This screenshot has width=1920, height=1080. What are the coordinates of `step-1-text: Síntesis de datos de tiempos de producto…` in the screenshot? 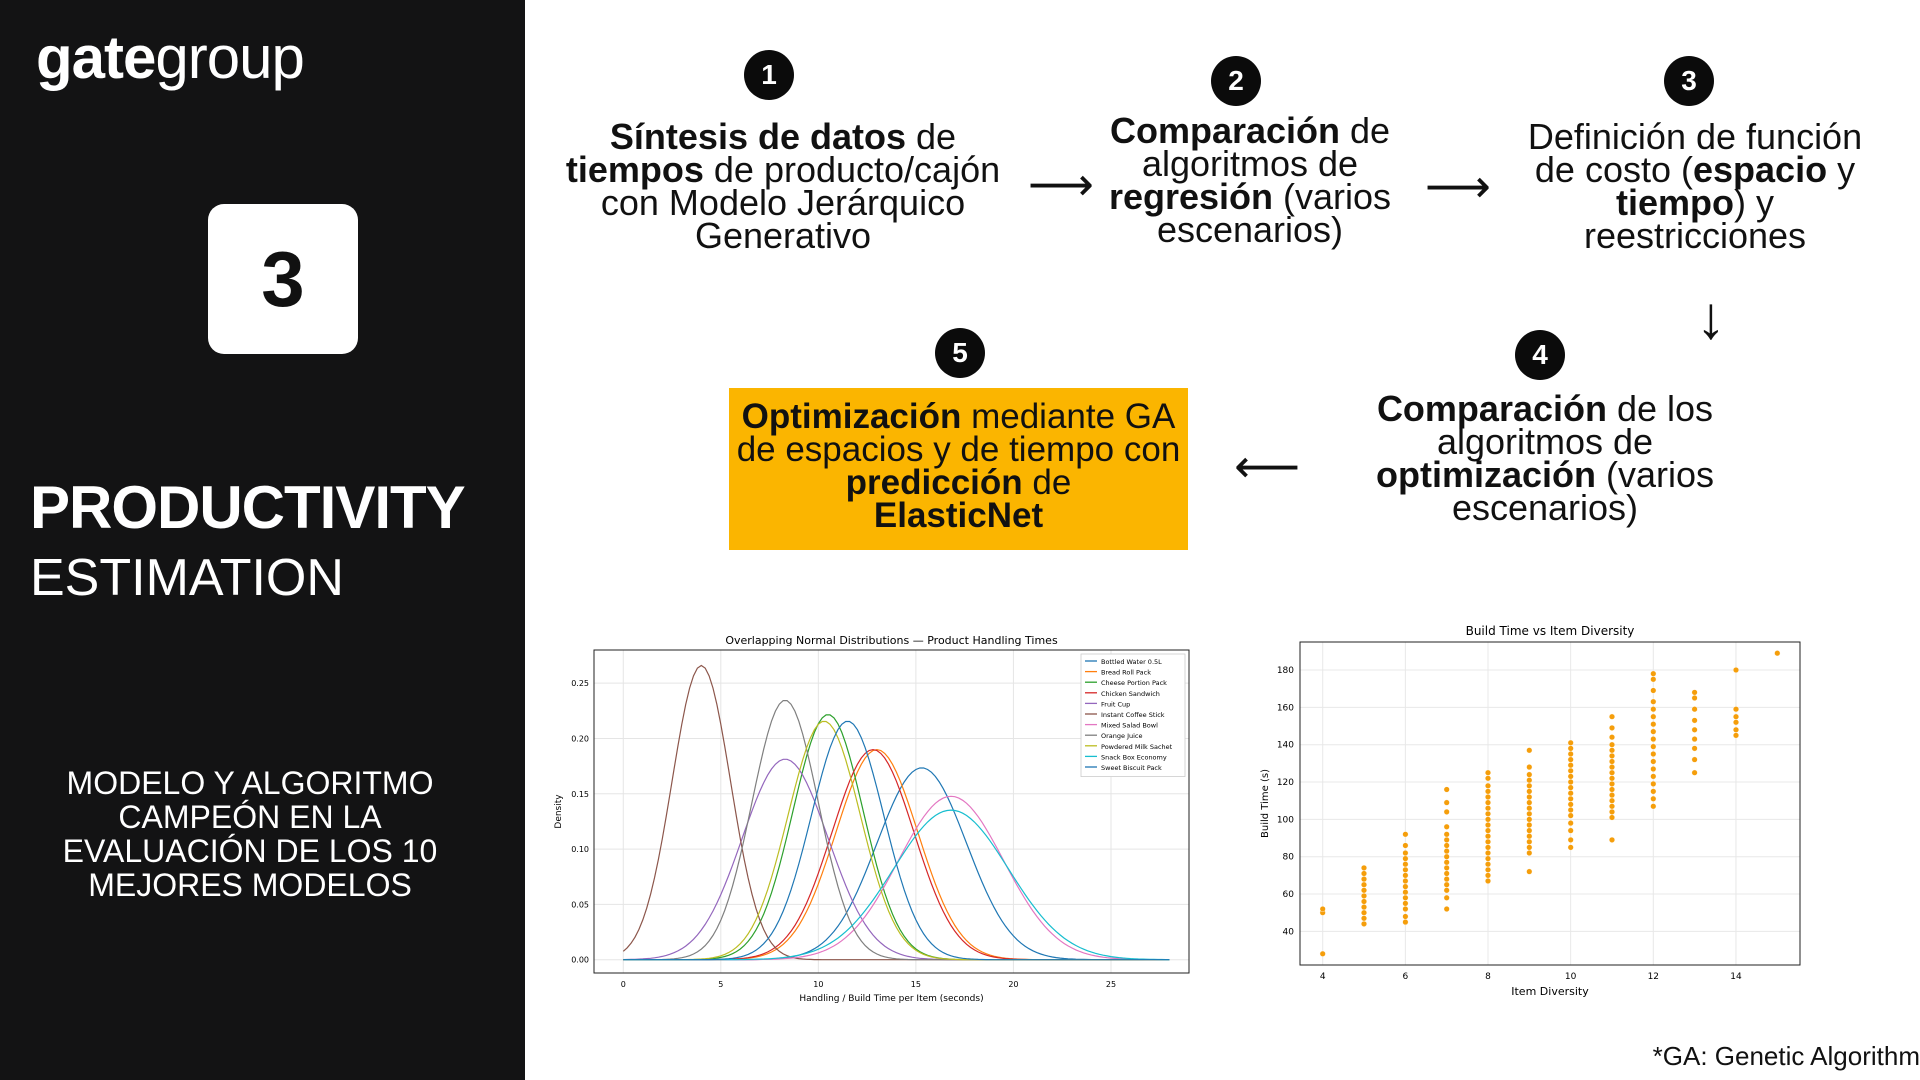 It's located at (783, 186).